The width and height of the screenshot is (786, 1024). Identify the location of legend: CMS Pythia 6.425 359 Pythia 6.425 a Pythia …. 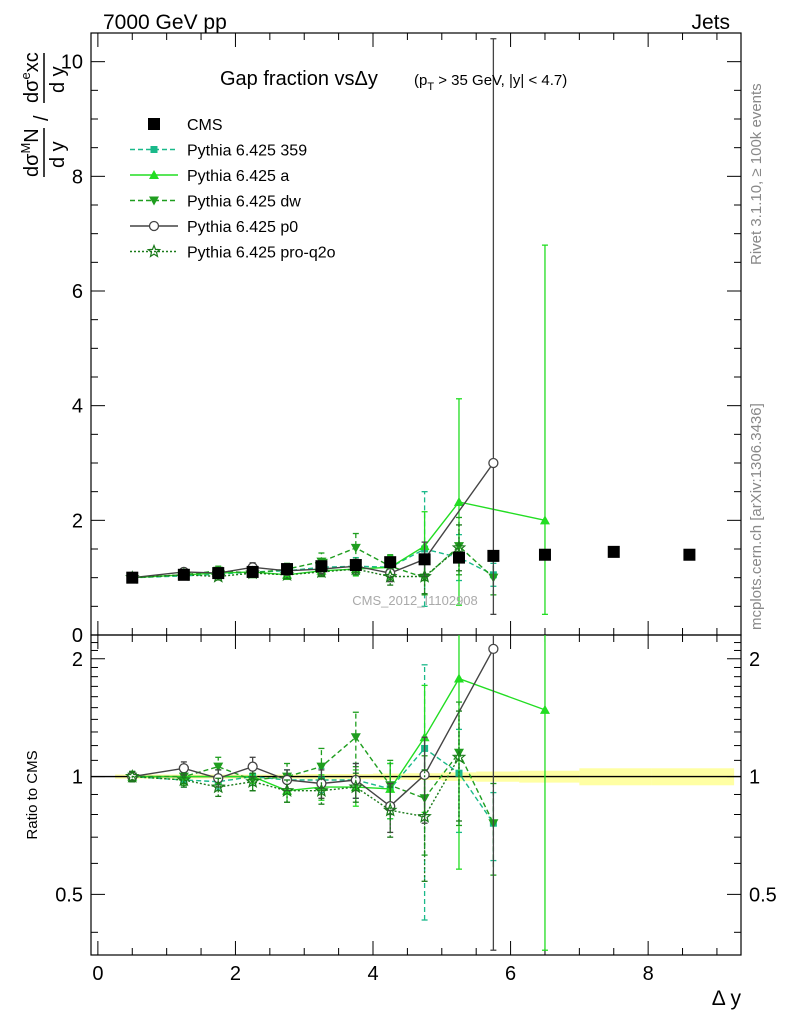
(233, 189).